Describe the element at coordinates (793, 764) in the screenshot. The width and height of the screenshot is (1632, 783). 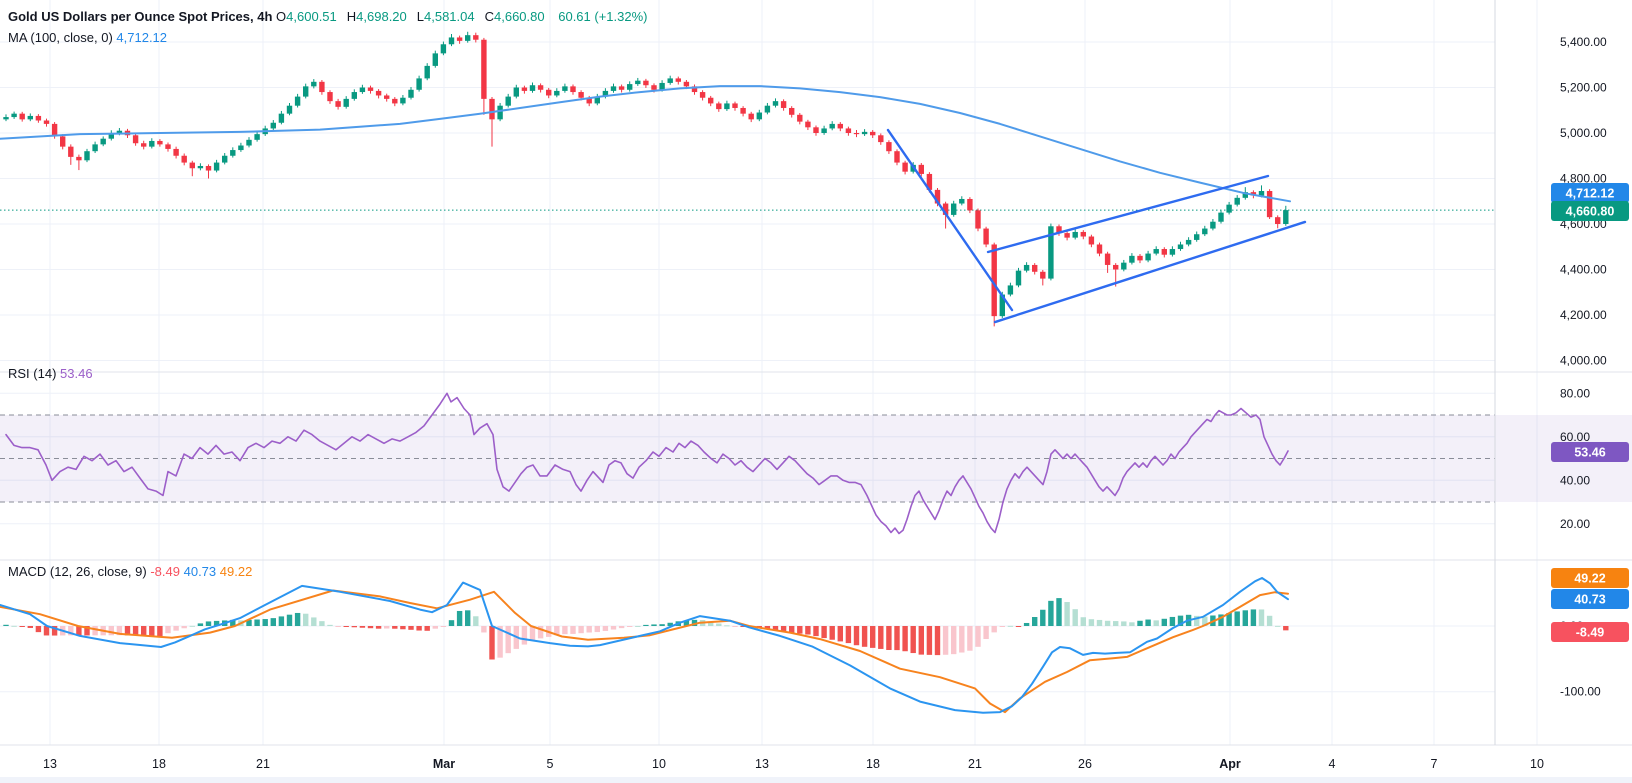
I see `time-axis: 13 18 21 Mar 5 10 13 18 21 26 Apr 4 7 10` at that location.